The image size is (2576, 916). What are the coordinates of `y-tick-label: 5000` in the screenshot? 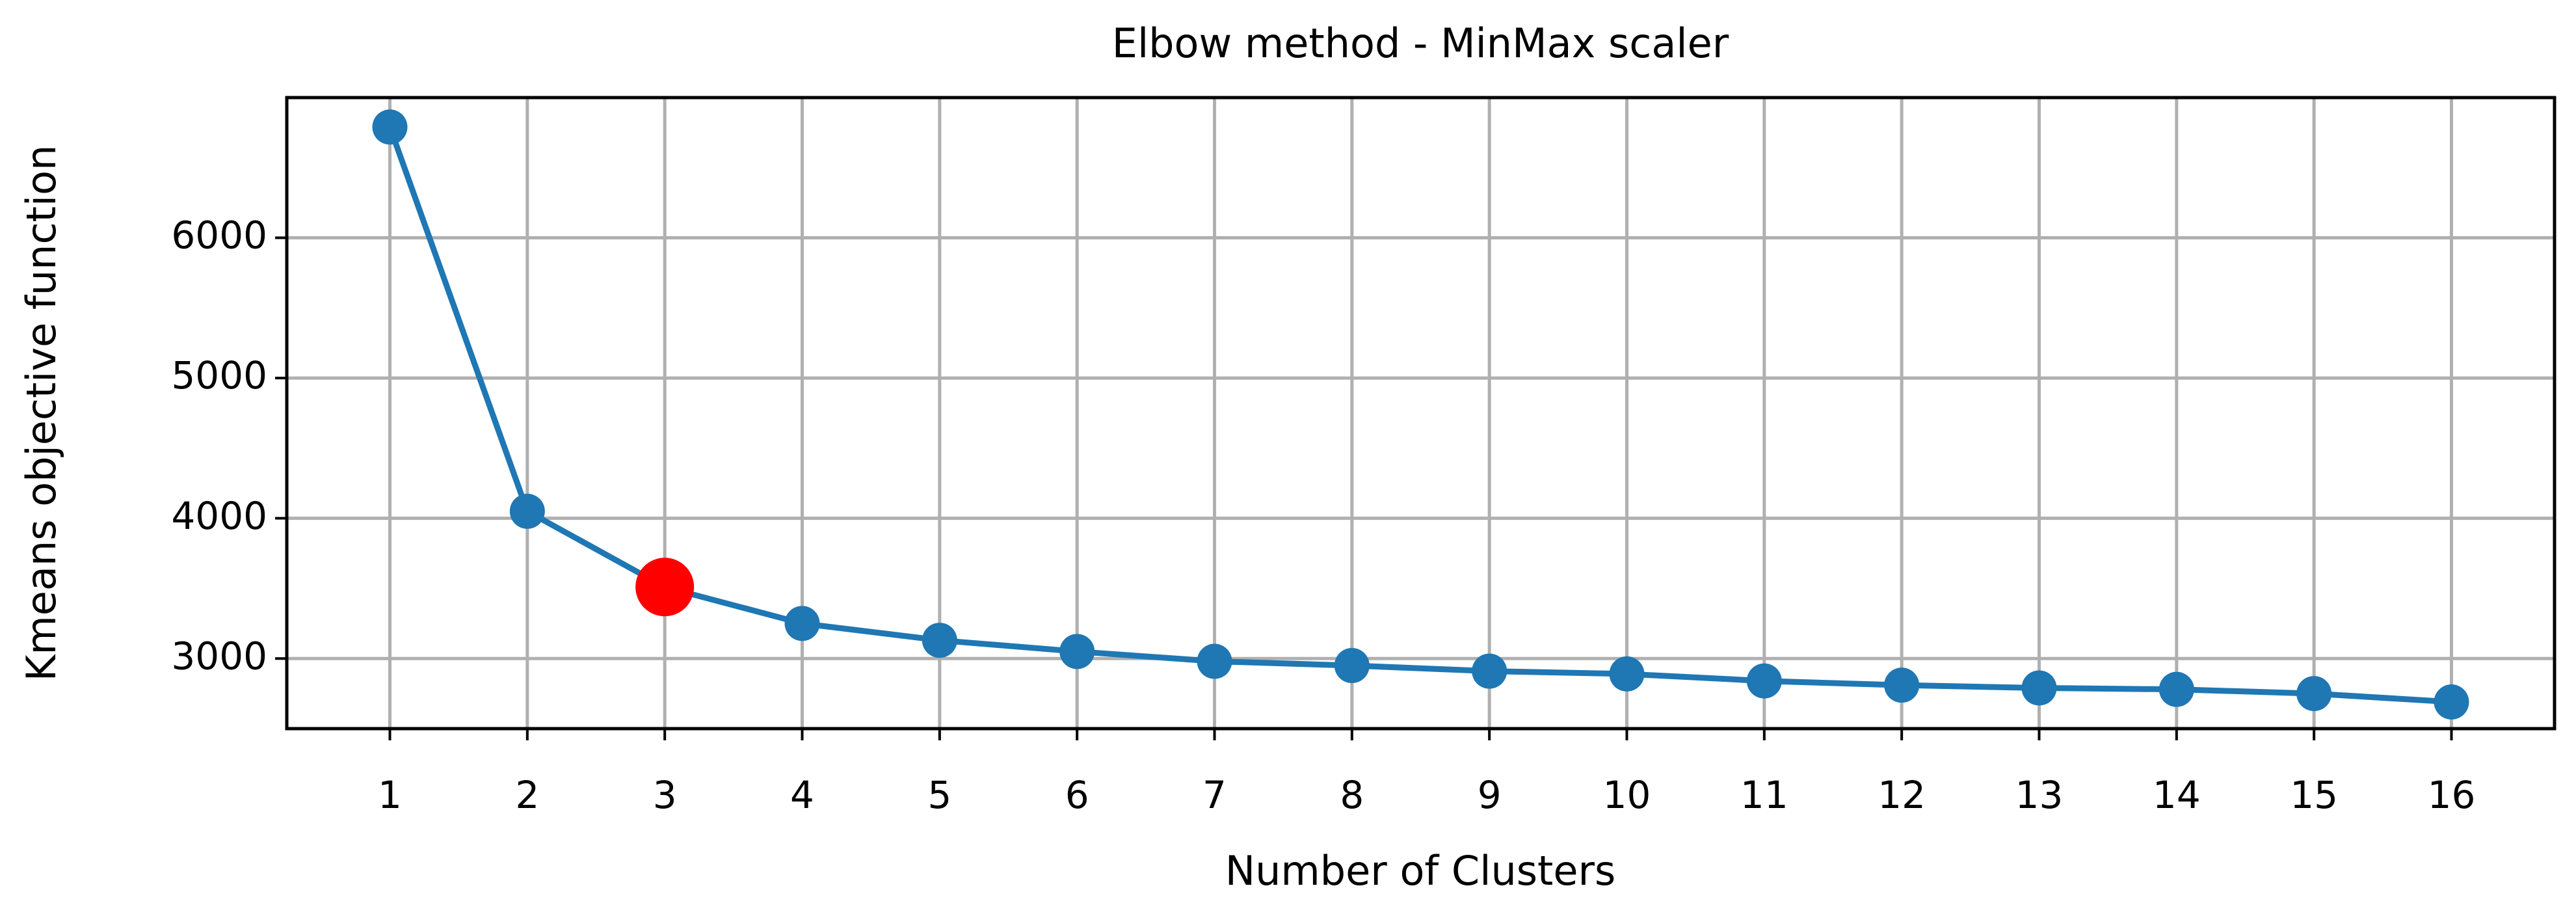 It's located at (219, 375).